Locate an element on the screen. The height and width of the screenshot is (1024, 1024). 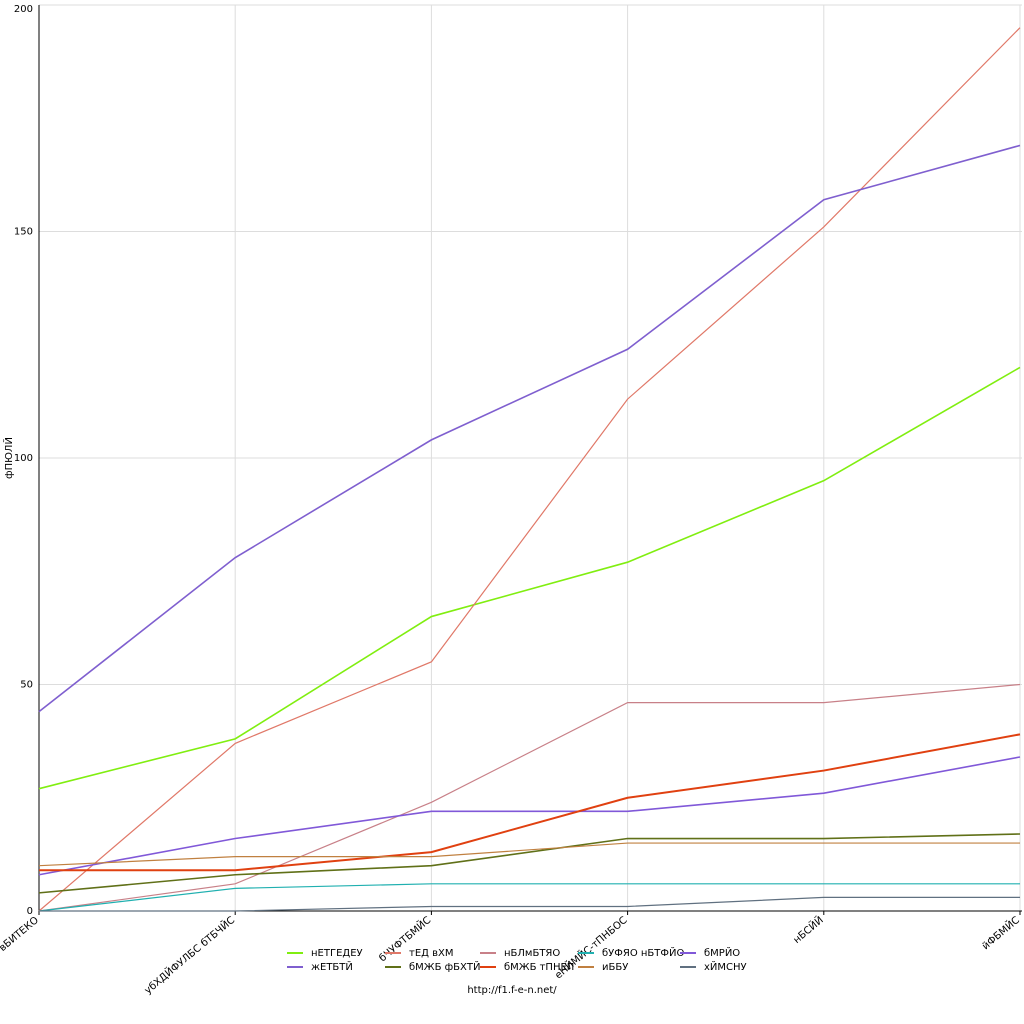
legend-label: бУФЯО нБТФЙО is located at coordinates (643, 952).